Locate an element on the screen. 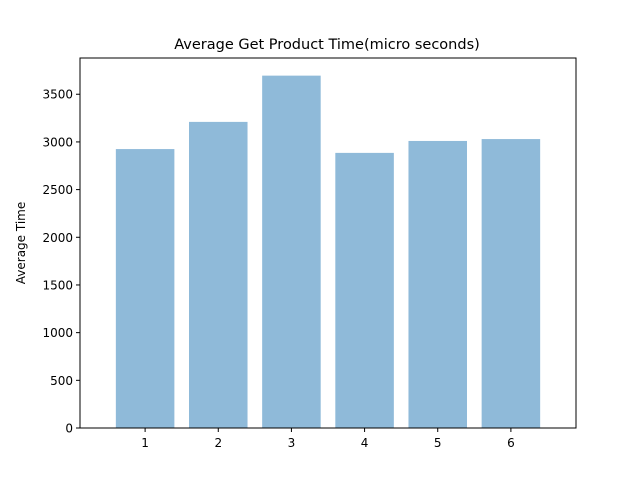 The image size is (640, 480). y-tick-label: 500 is located at coordinates (61, 381).